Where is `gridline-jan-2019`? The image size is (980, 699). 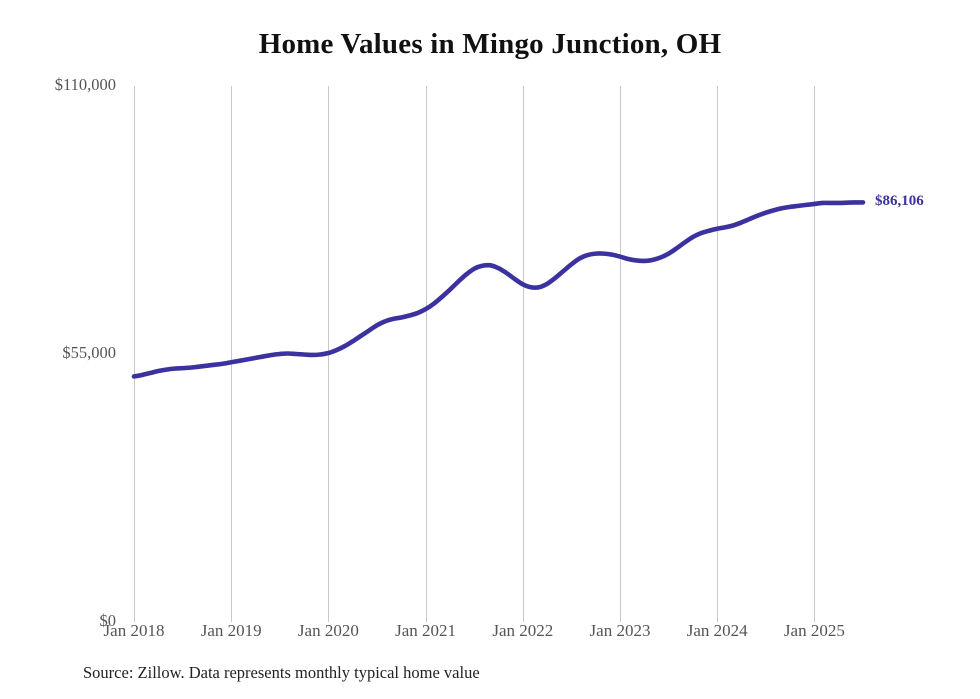 gridline-jan-2019 is located at coordinates (232, 354).